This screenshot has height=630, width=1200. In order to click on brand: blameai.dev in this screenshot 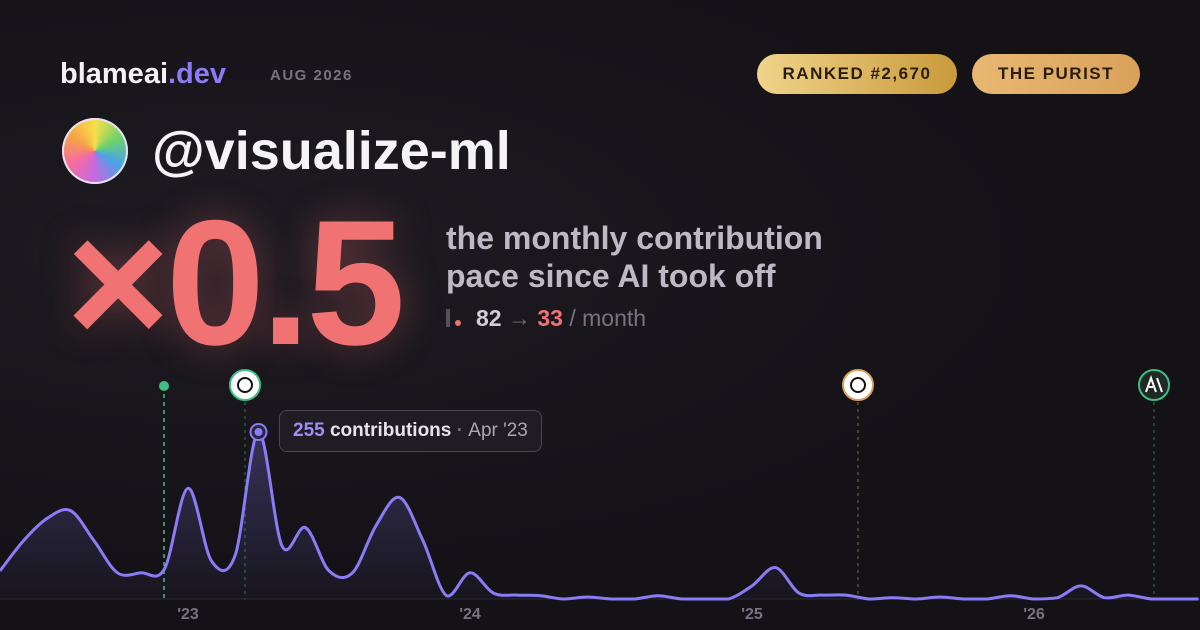, I will do `click(143, 74)`.